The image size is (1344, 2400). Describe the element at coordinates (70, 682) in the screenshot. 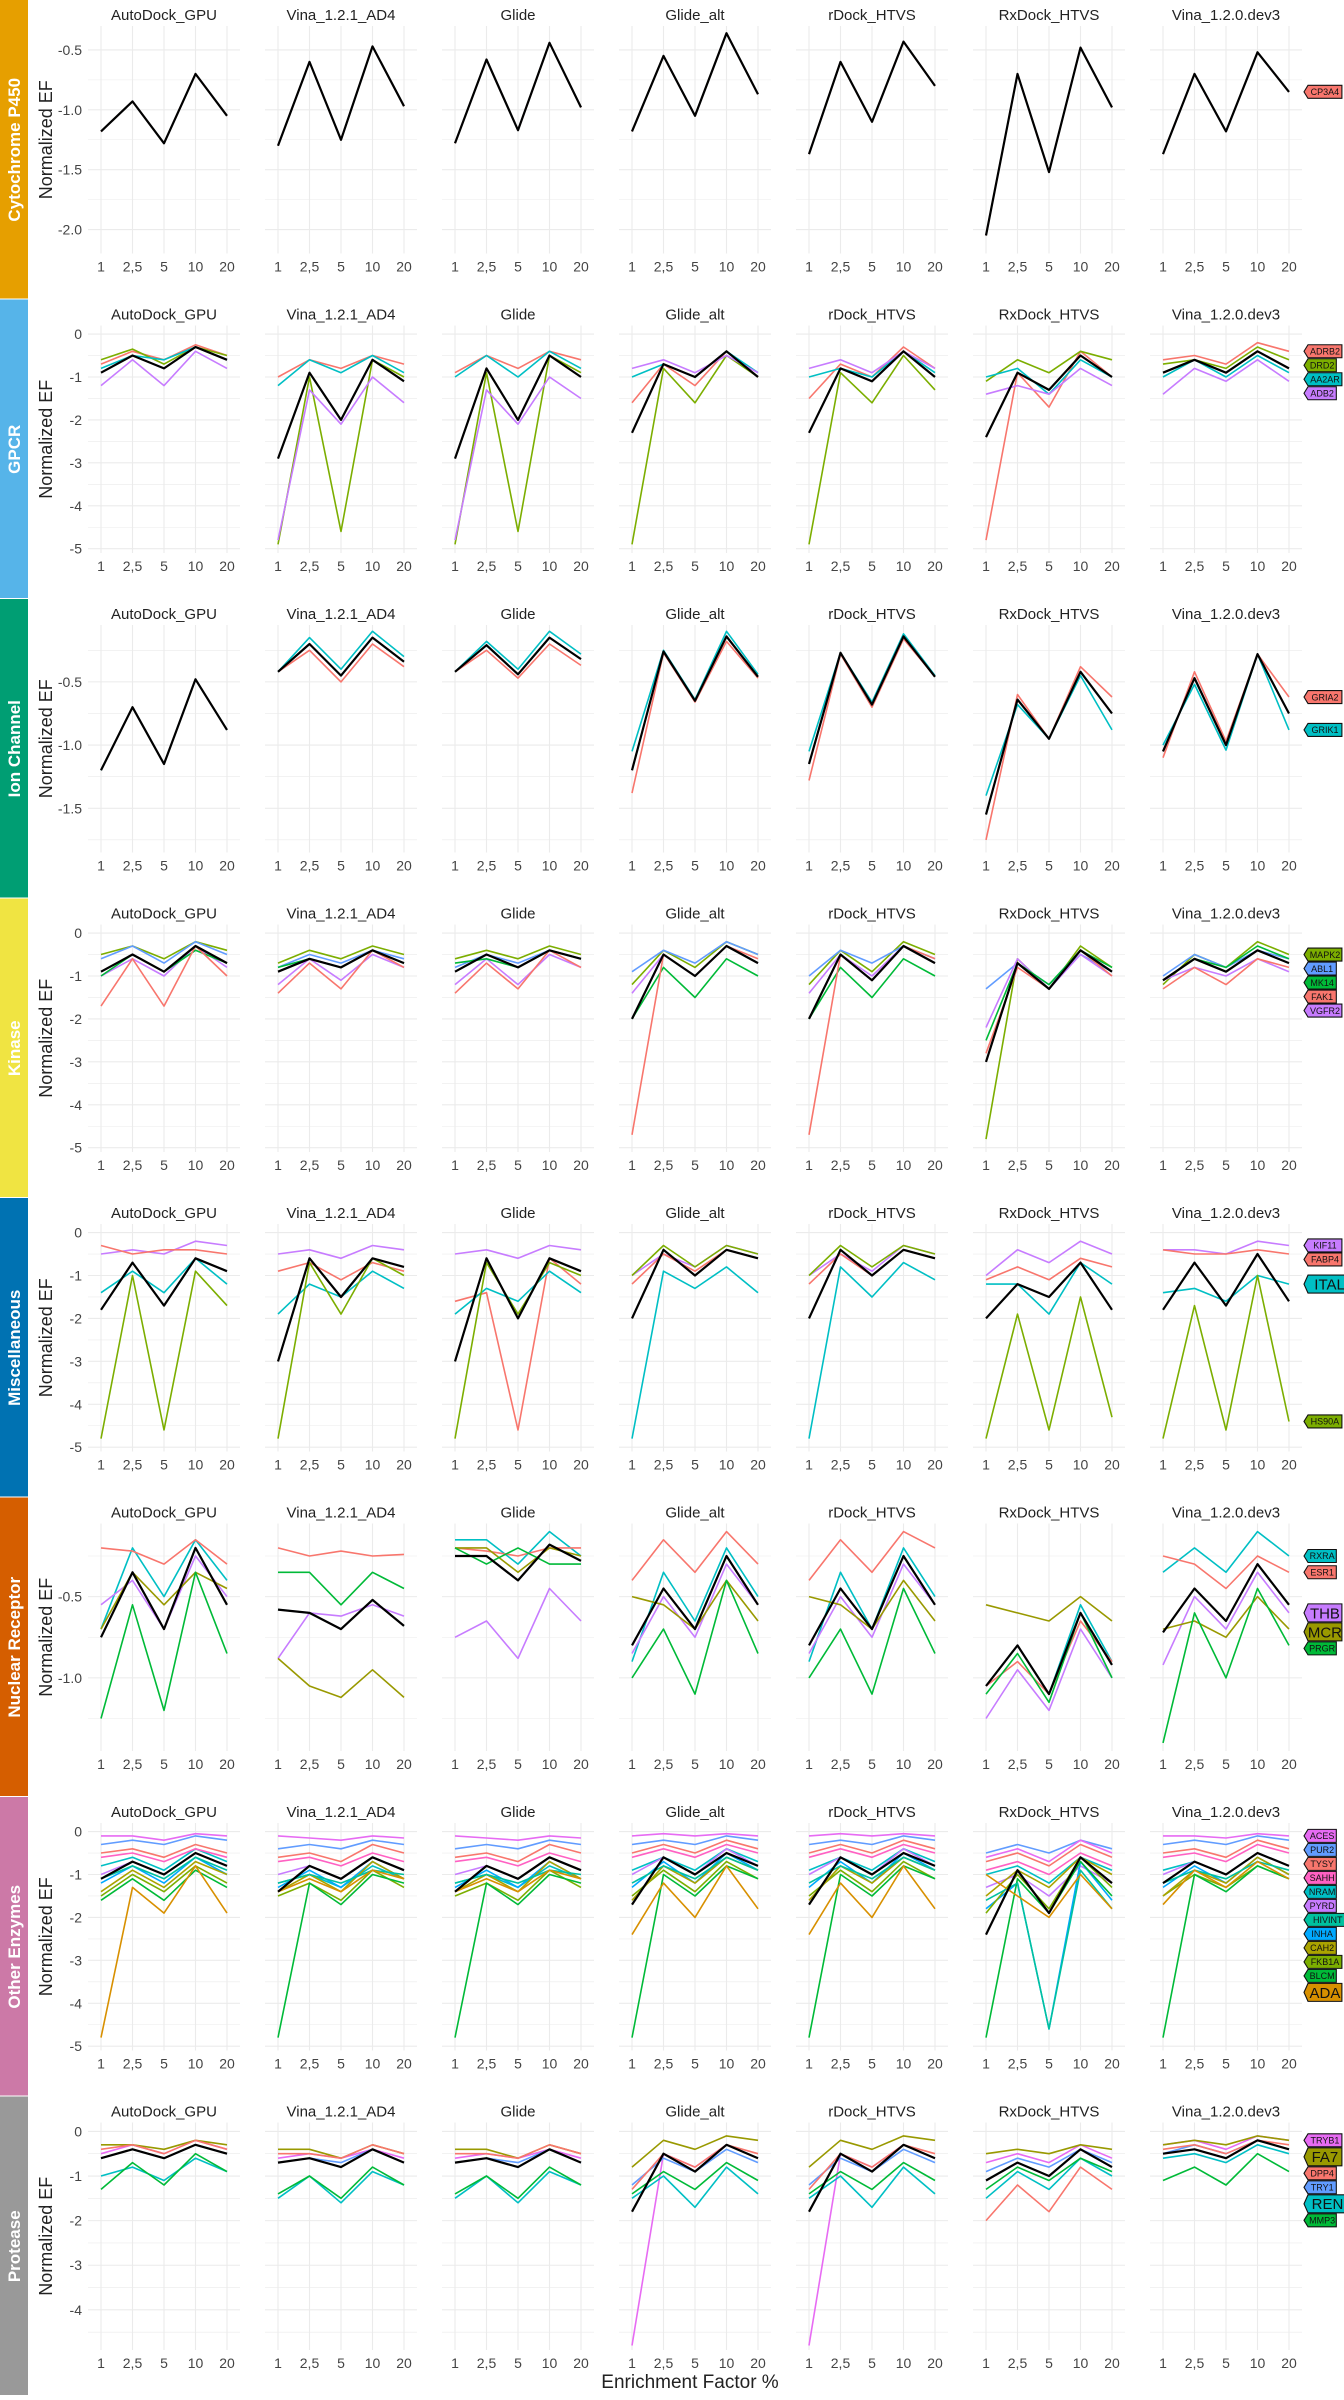

I see `y-tick-label: -0.5` at that location.